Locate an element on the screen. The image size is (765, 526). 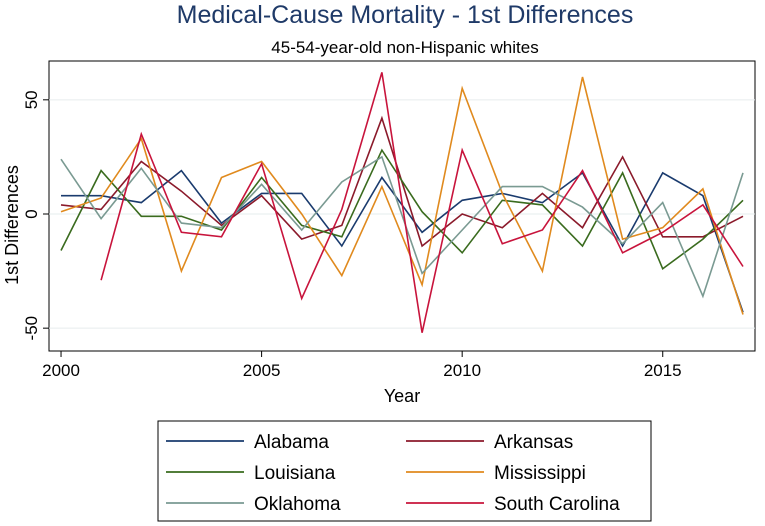
legend-label-louisiana: Louisiana is located at coordinates (295, 473).